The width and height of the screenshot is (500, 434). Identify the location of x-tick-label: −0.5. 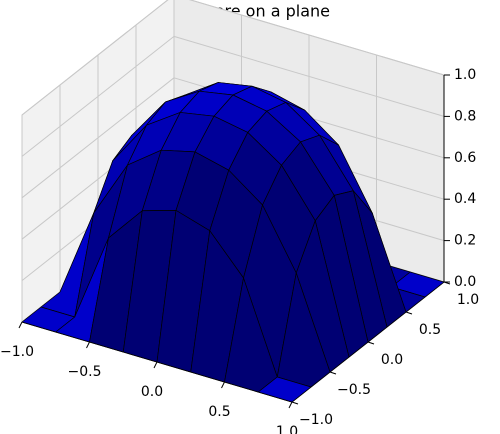
(85, 372).